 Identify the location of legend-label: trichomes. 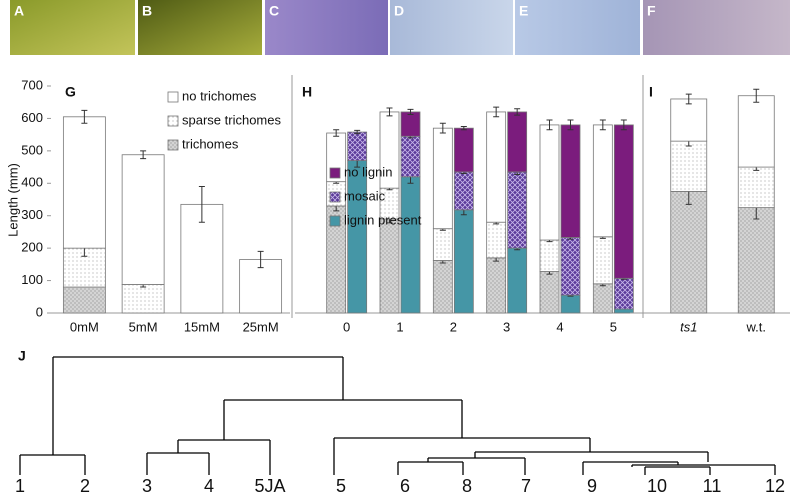
(210, 143).